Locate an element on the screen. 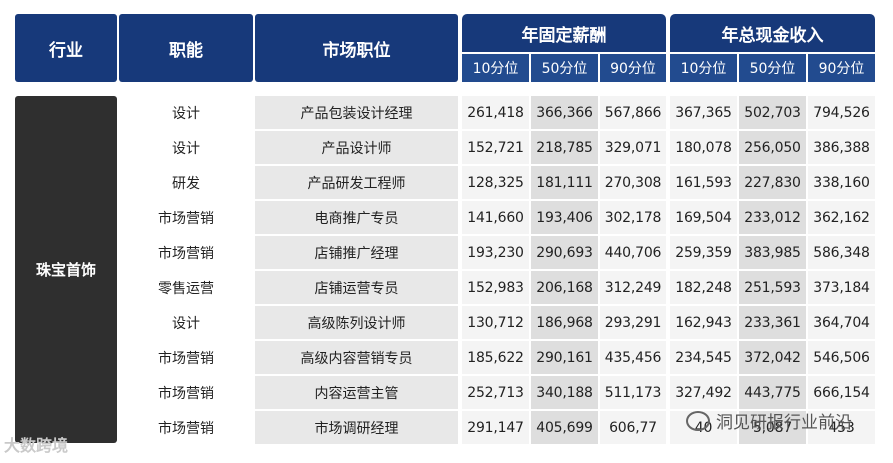  cell-f10: 130,712 is located at coordinates (495, 322).